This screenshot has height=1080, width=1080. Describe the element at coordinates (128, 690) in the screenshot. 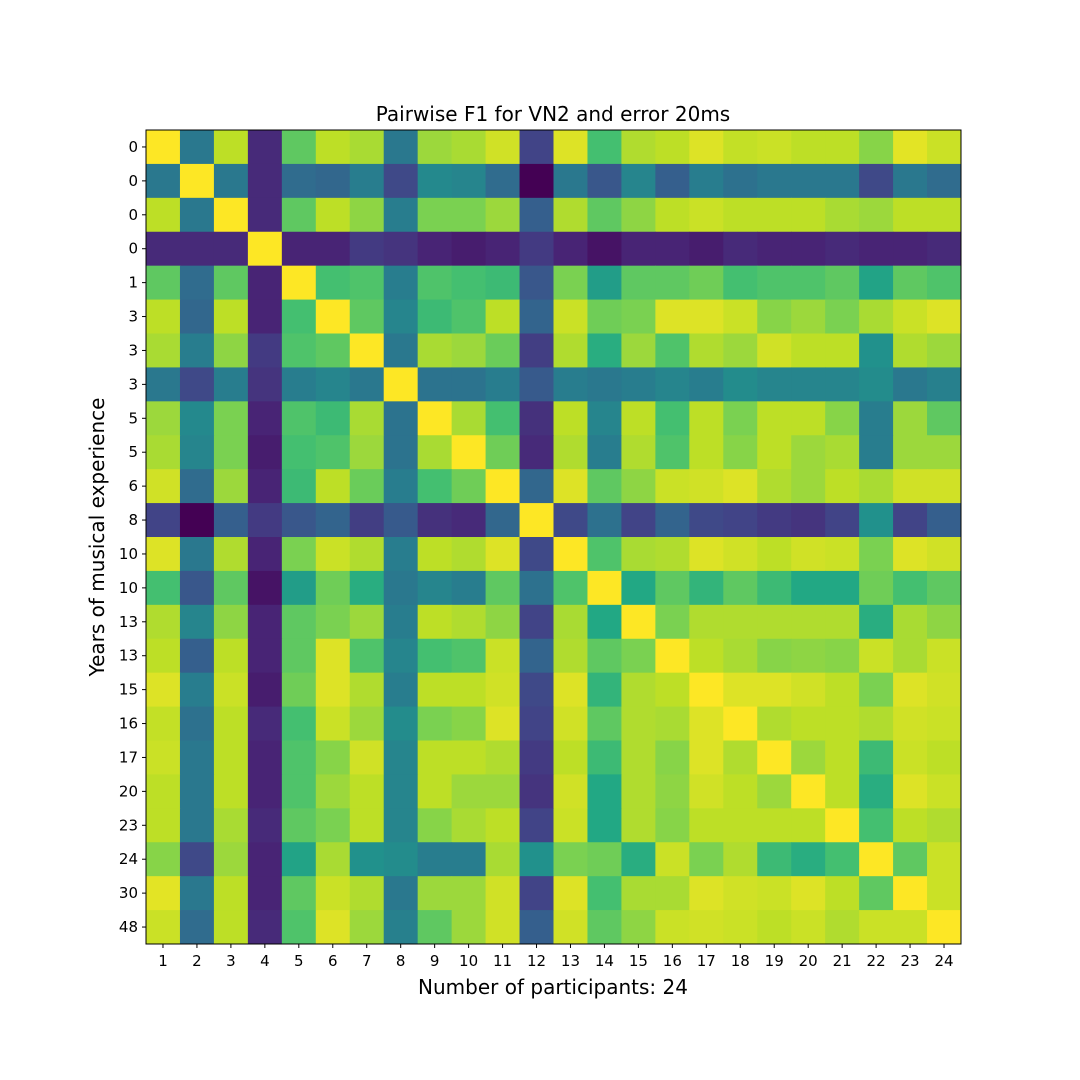

I see `y-tick-label: 15` at that location.